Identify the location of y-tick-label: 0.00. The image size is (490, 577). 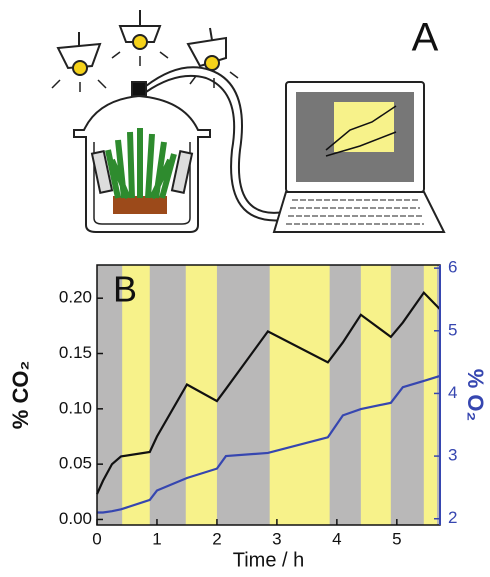
(75, 518).